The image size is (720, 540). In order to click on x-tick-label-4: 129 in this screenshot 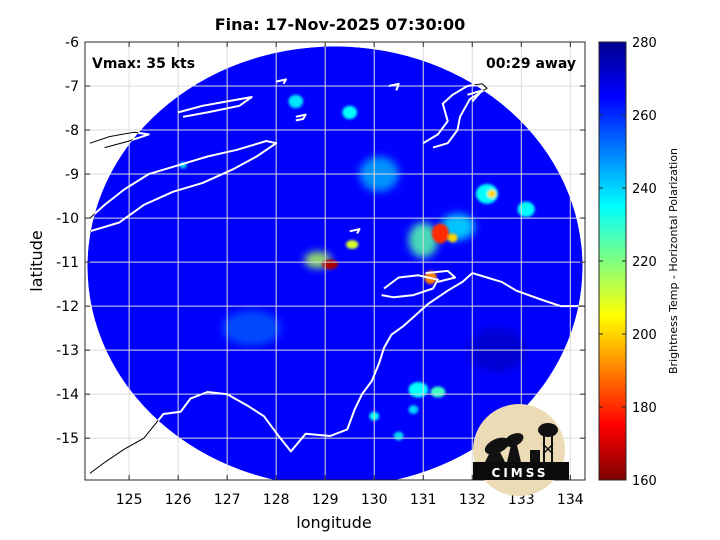, I will do `click(325, 500)`.